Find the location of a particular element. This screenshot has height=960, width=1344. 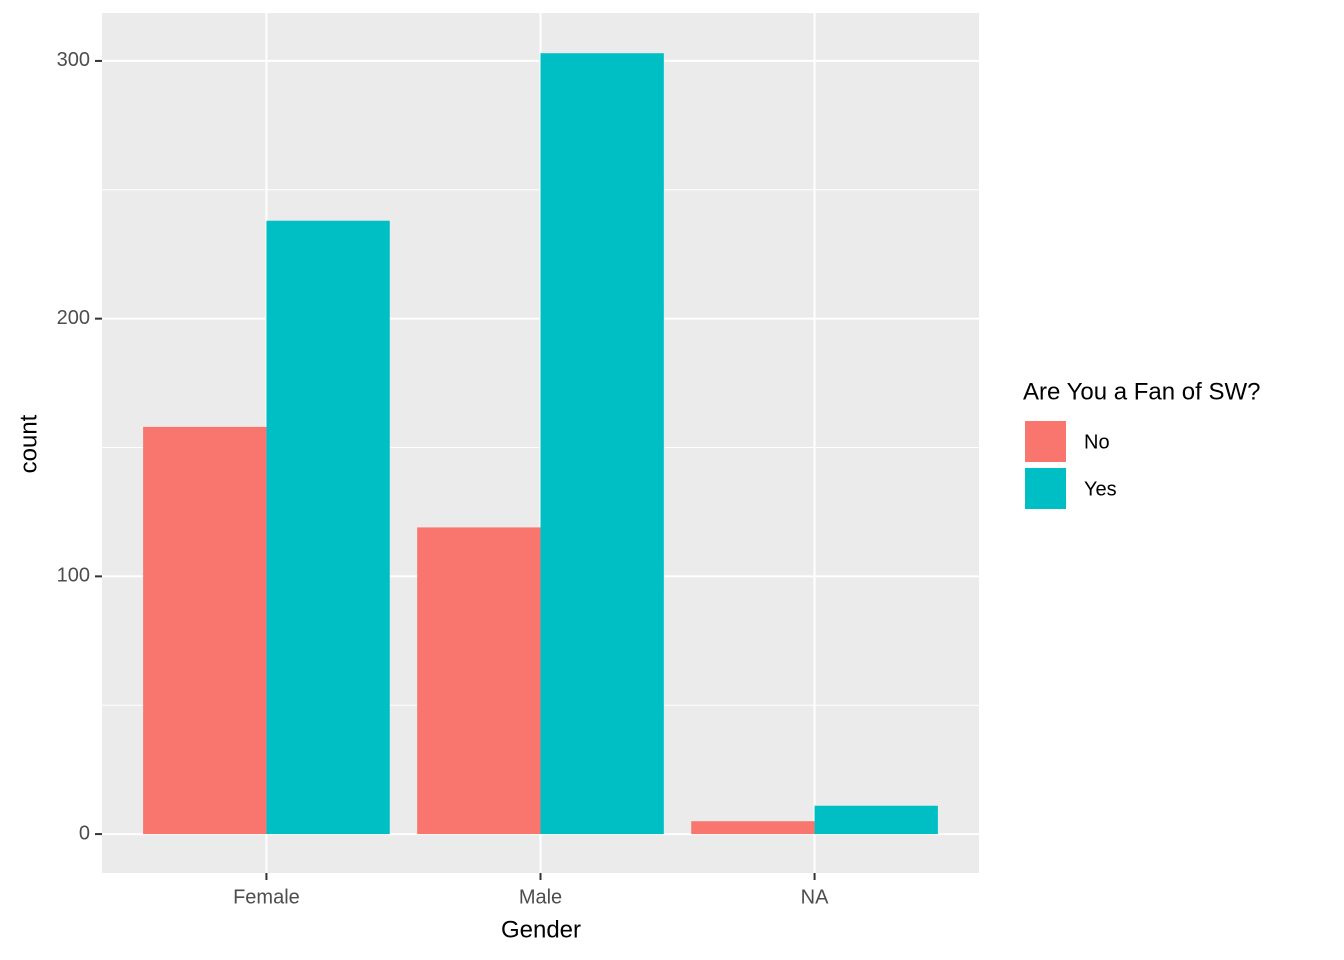

y-tick-label: 300 is located at coordinates (73, 60).